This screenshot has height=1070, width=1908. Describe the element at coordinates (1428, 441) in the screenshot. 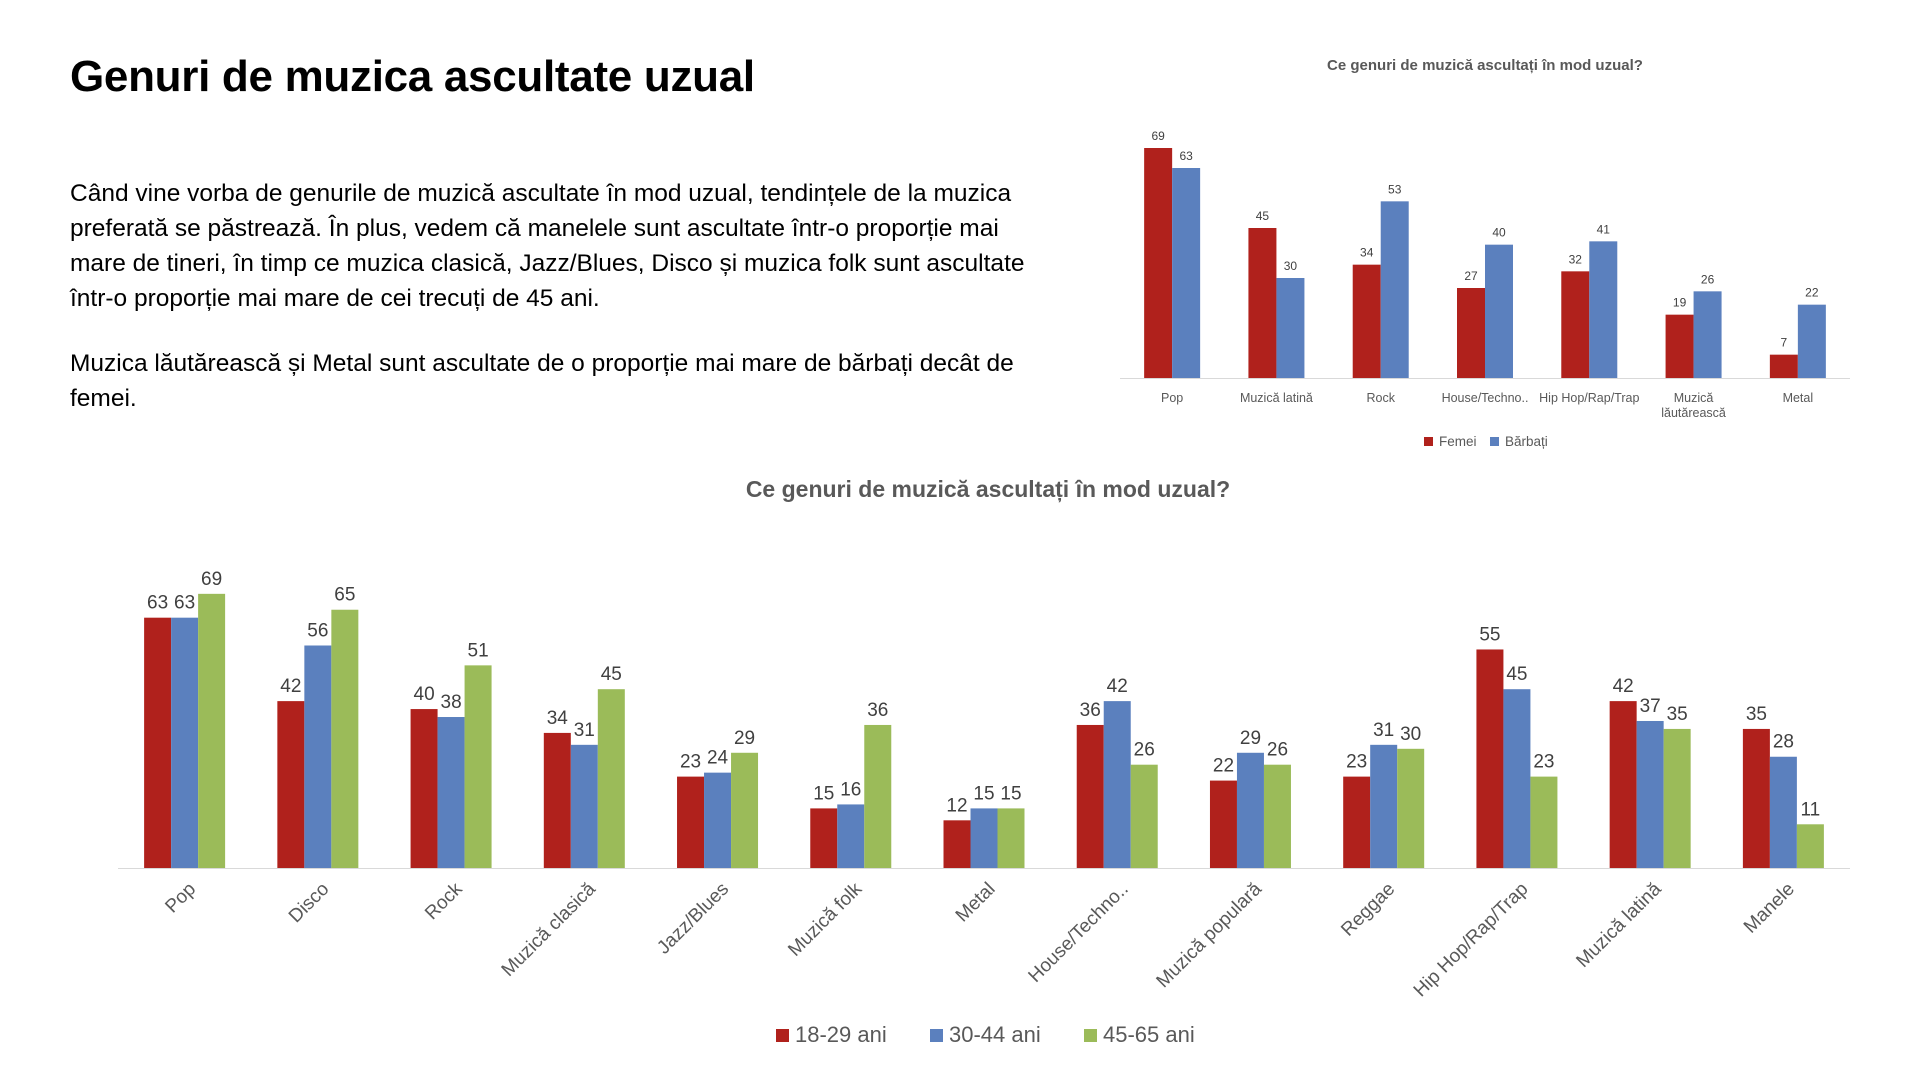

I see `legend-swatch-femei` at that location.